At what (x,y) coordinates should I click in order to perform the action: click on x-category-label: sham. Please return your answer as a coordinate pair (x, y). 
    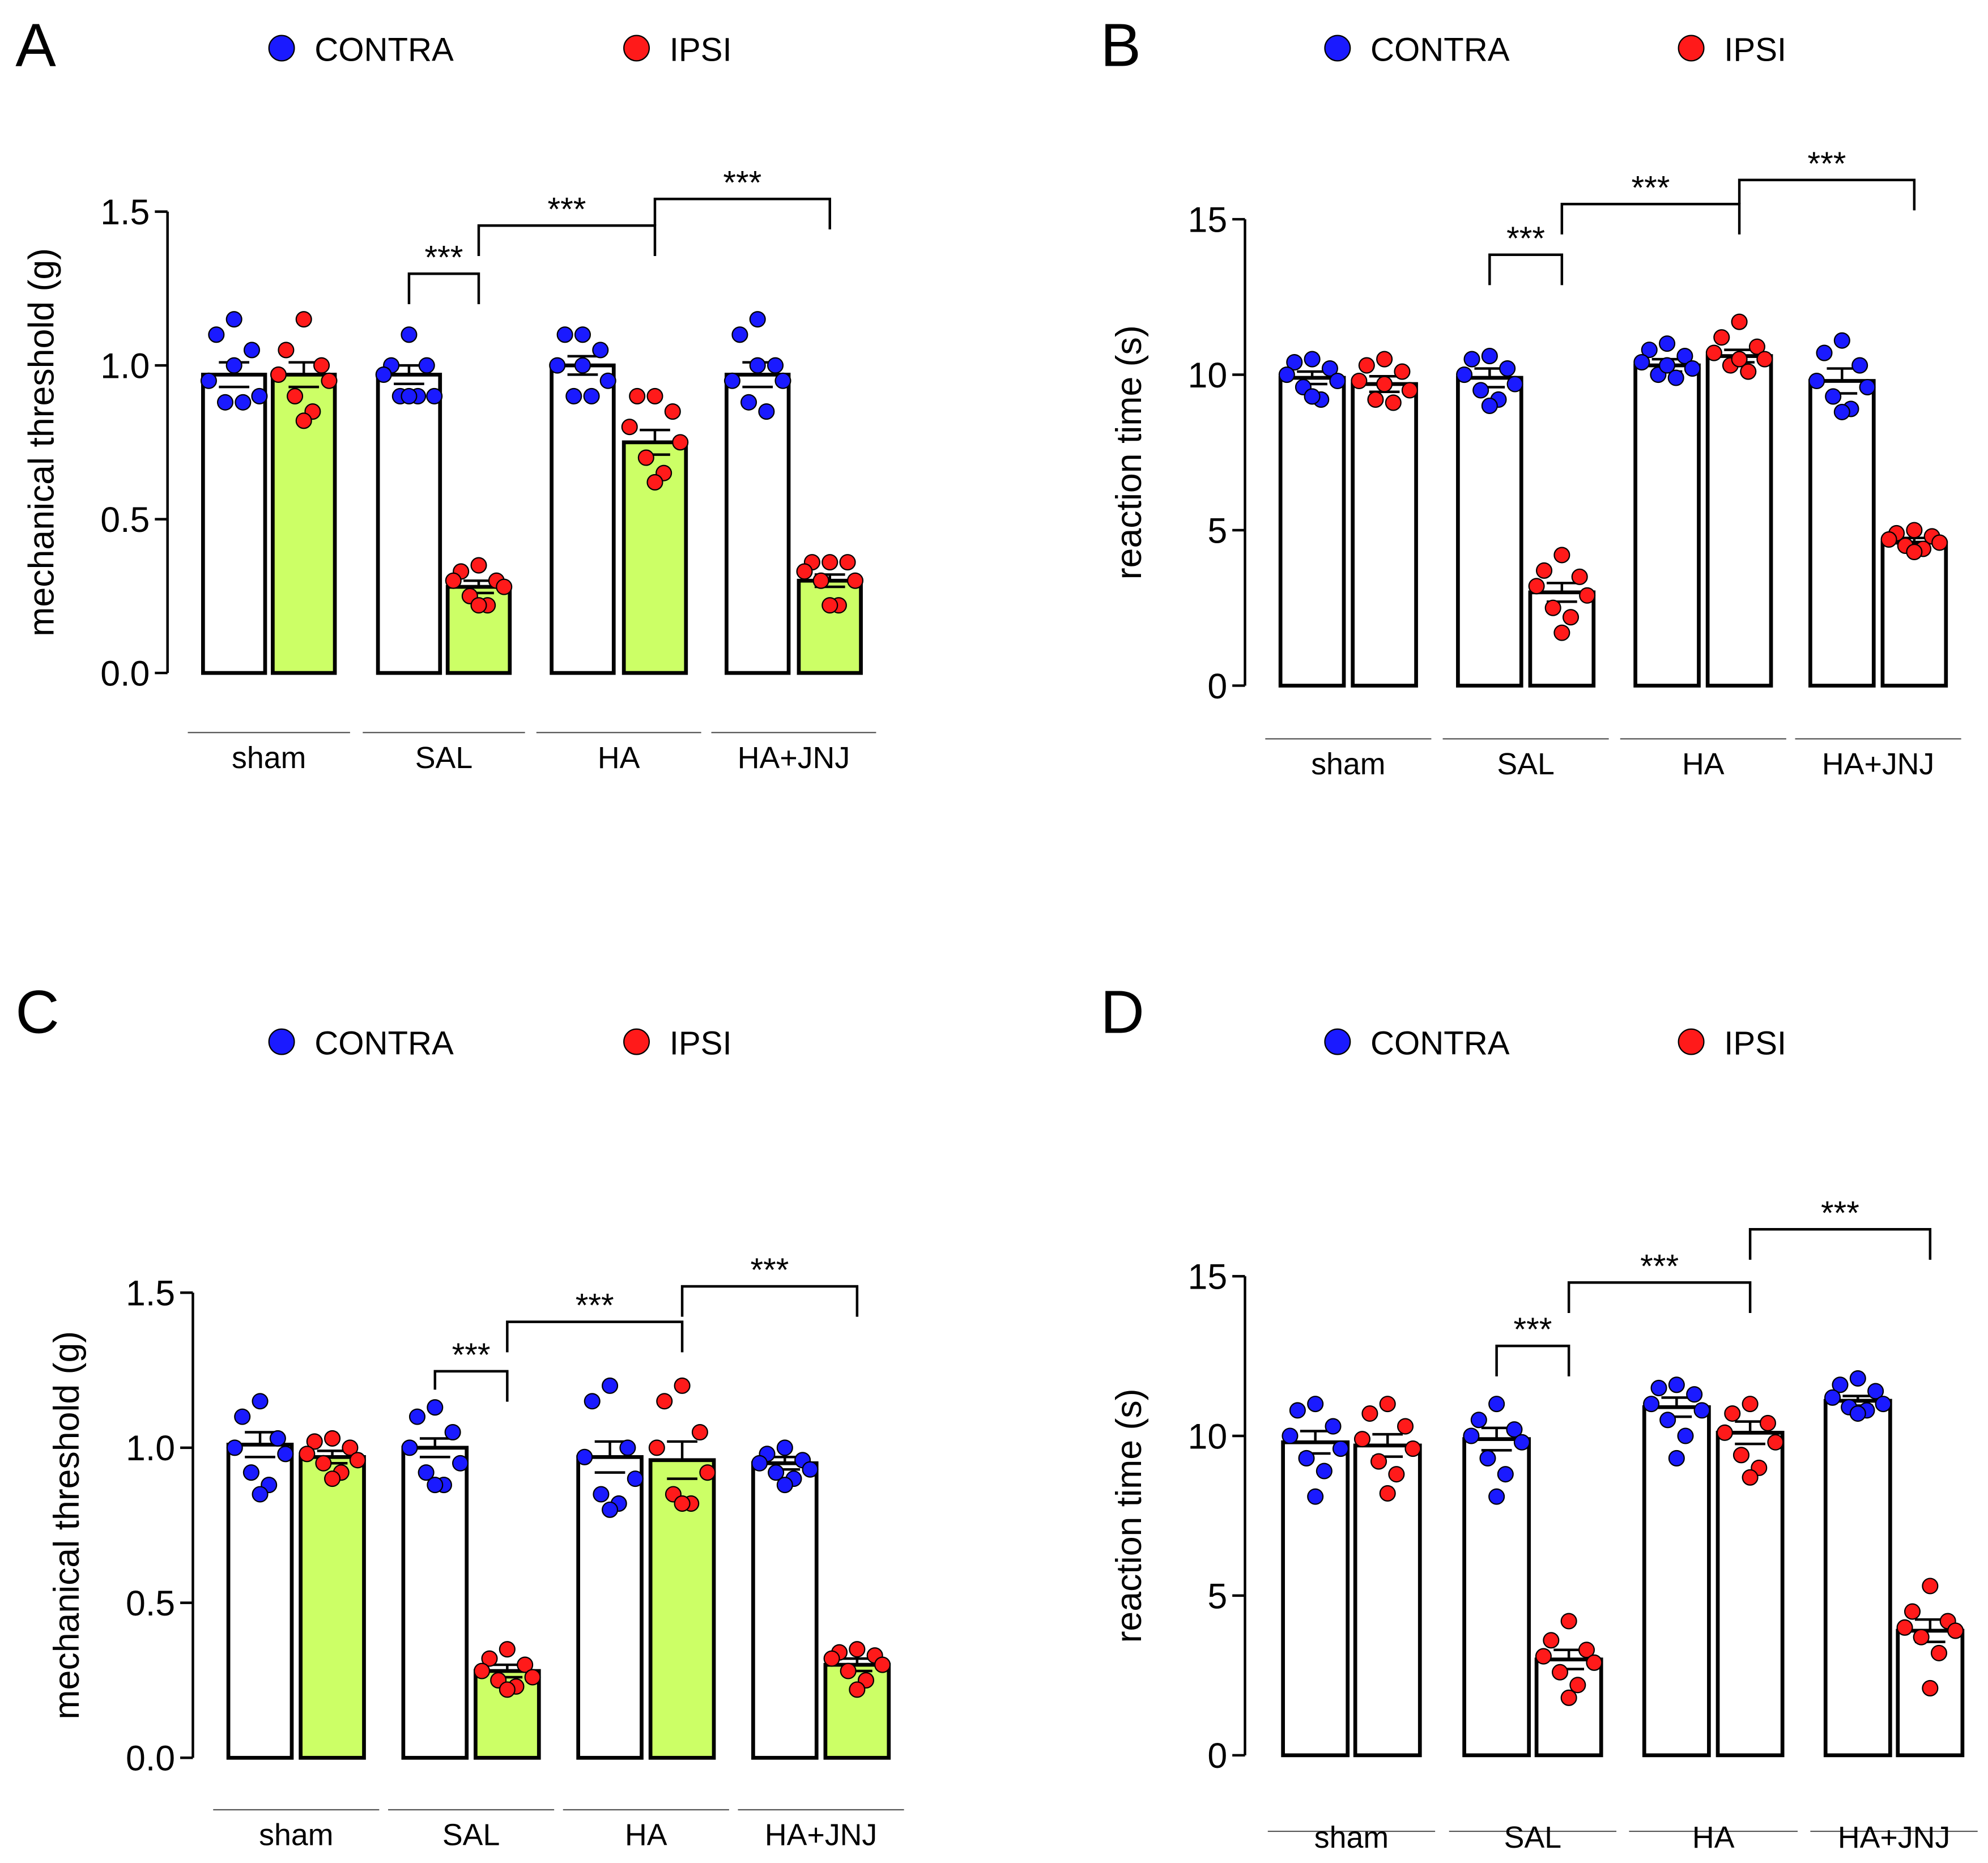
    Looking at the image, I should click on (1351, 1838).